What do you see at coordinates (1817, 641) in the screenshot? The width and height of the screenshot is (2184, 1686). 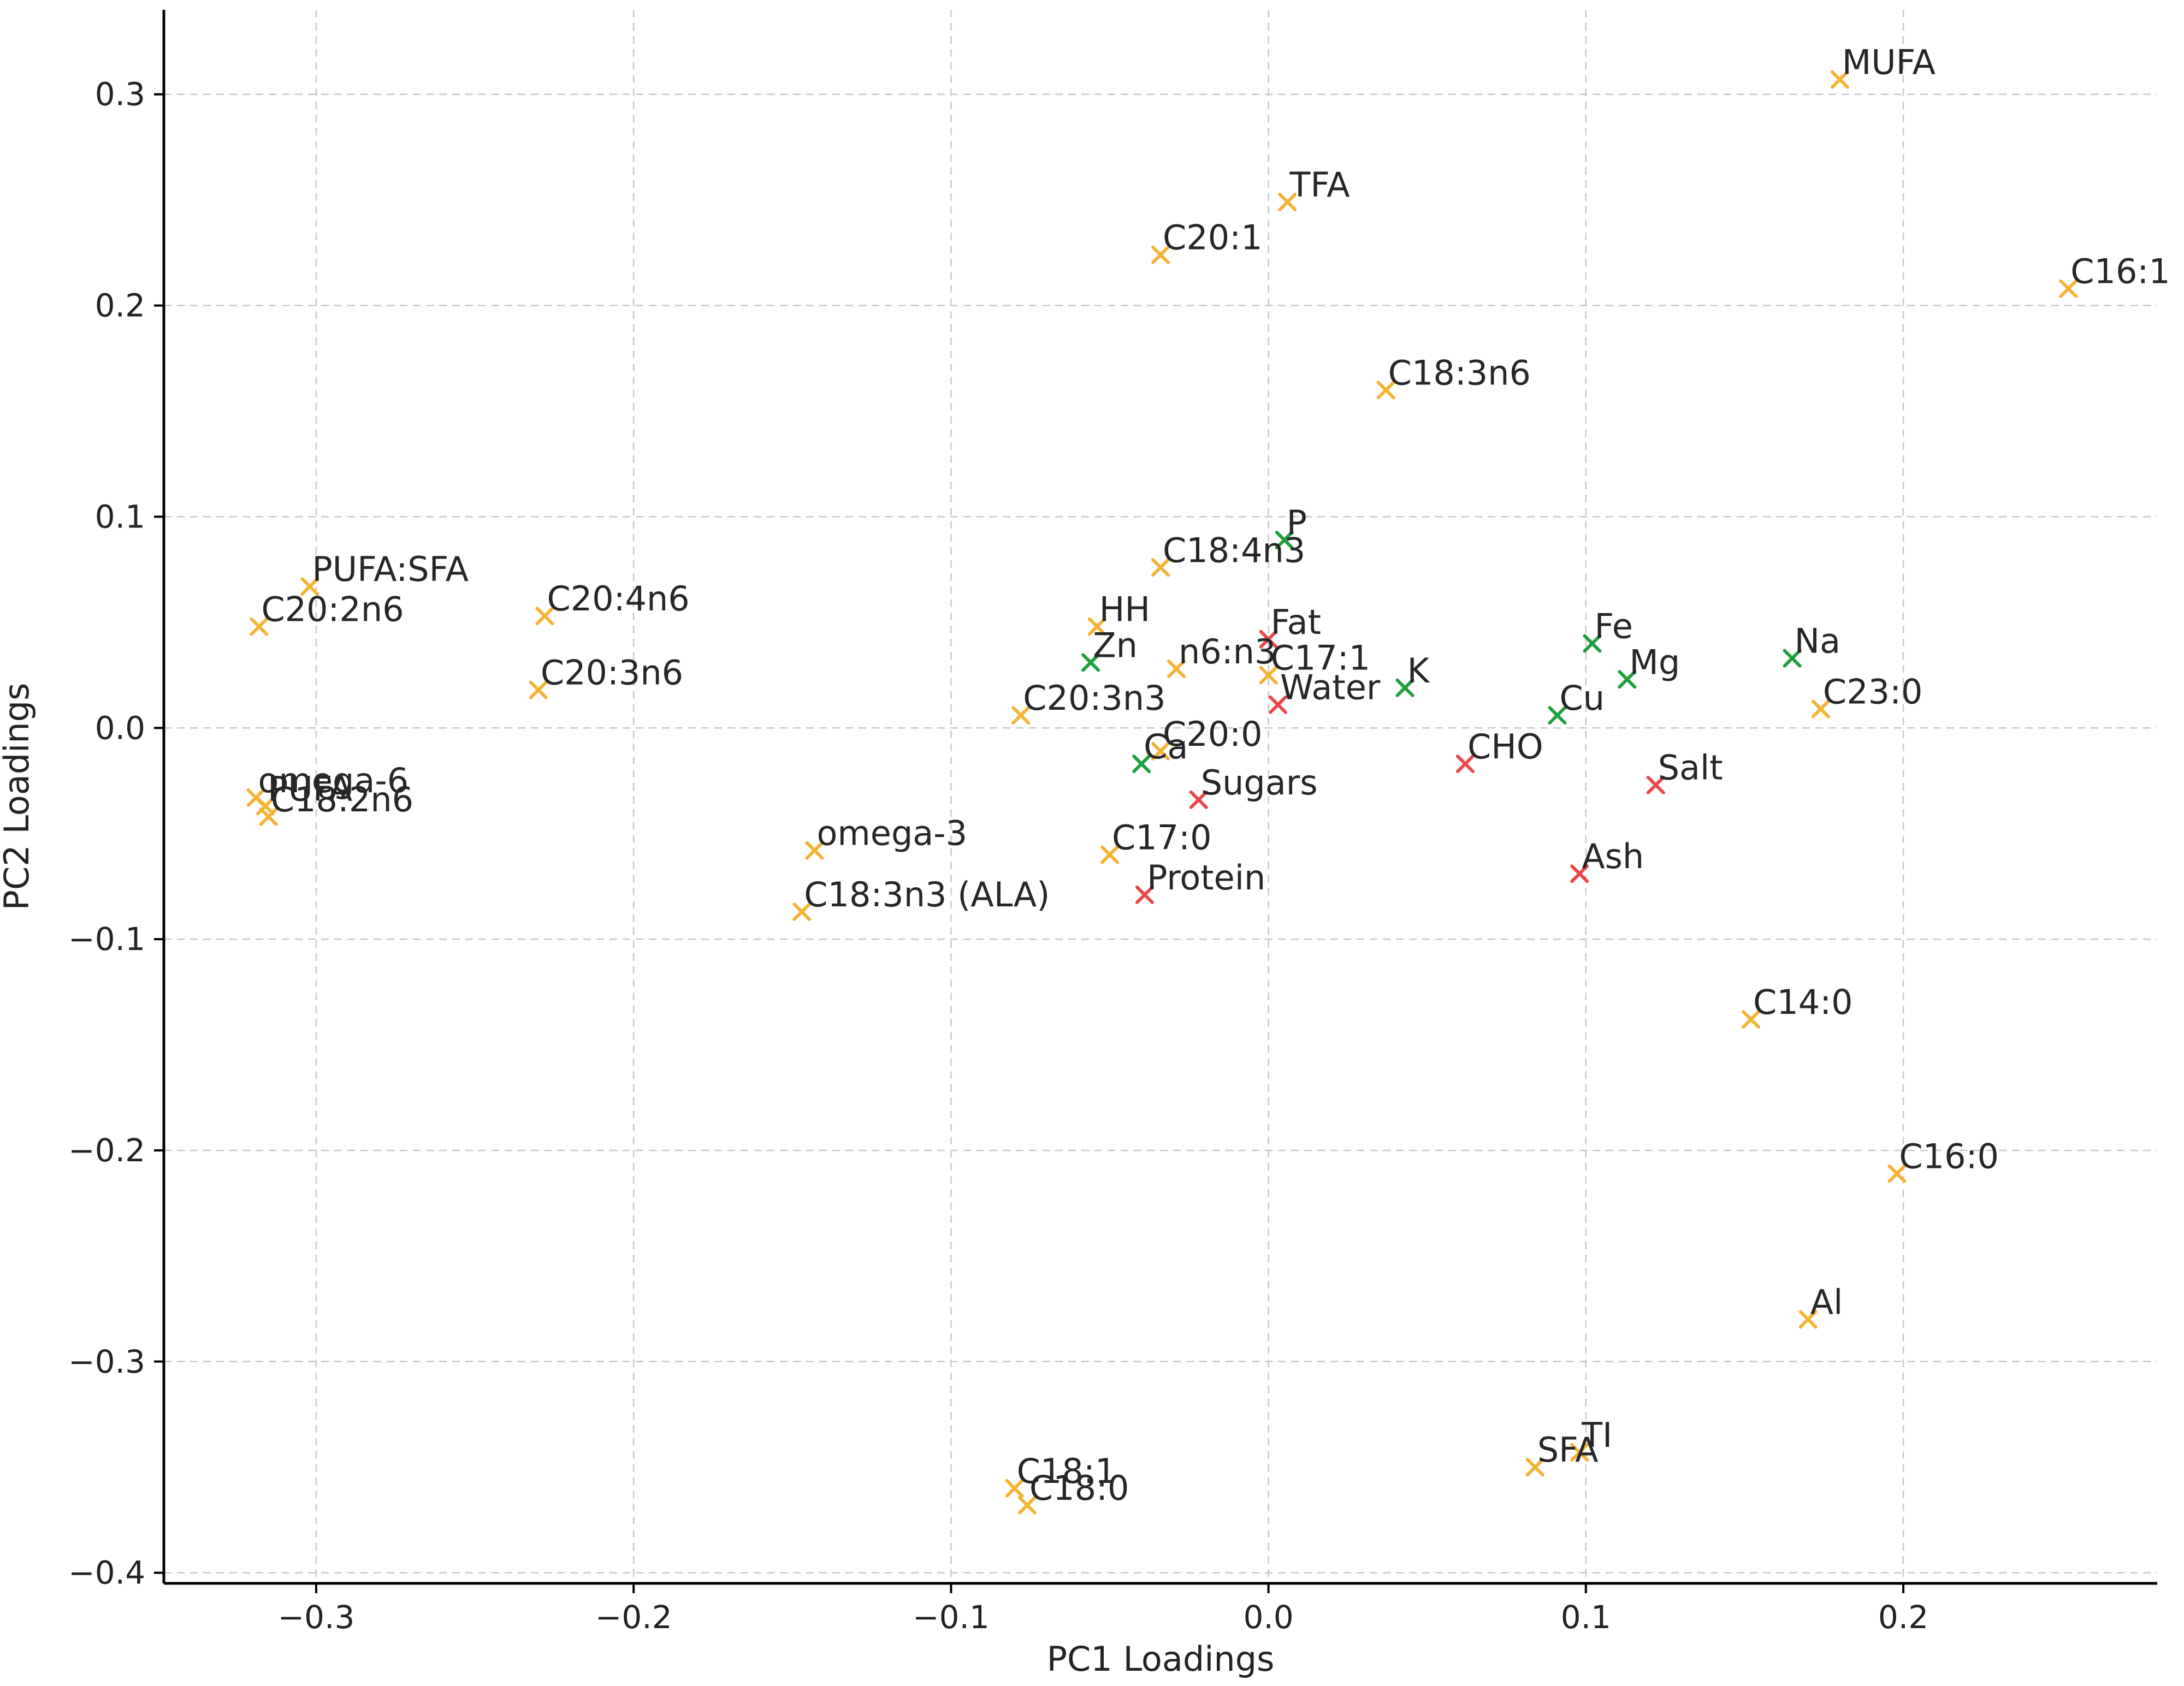 I see `data-label: Na` at bounding box center [1817, 641].